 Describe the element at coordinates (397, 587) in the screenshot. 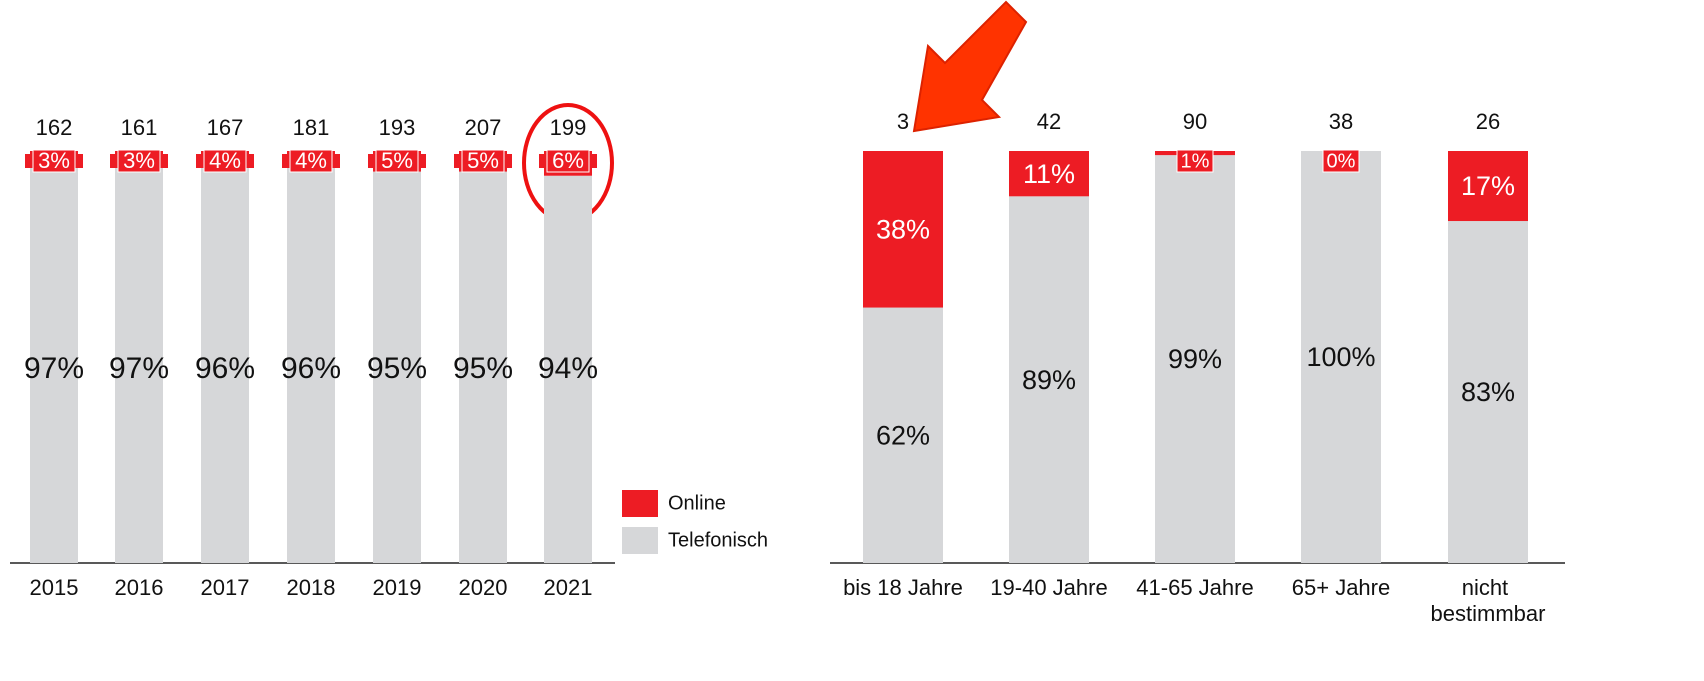

I see `x-tick-label: 2019` at that location.